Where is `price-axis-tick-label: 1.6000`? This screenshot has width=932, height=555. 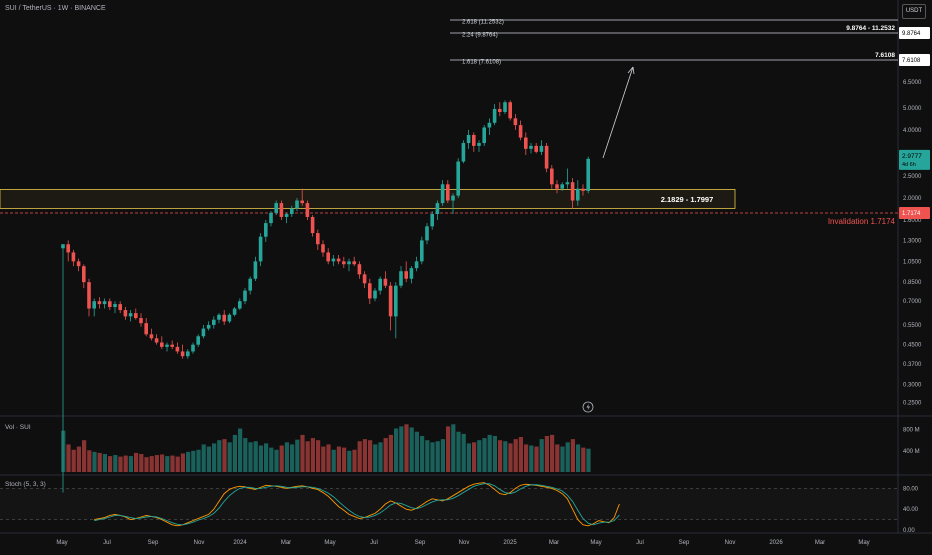 price-axis-tick-label: 1.6000 is located at coordinates (912, 221).